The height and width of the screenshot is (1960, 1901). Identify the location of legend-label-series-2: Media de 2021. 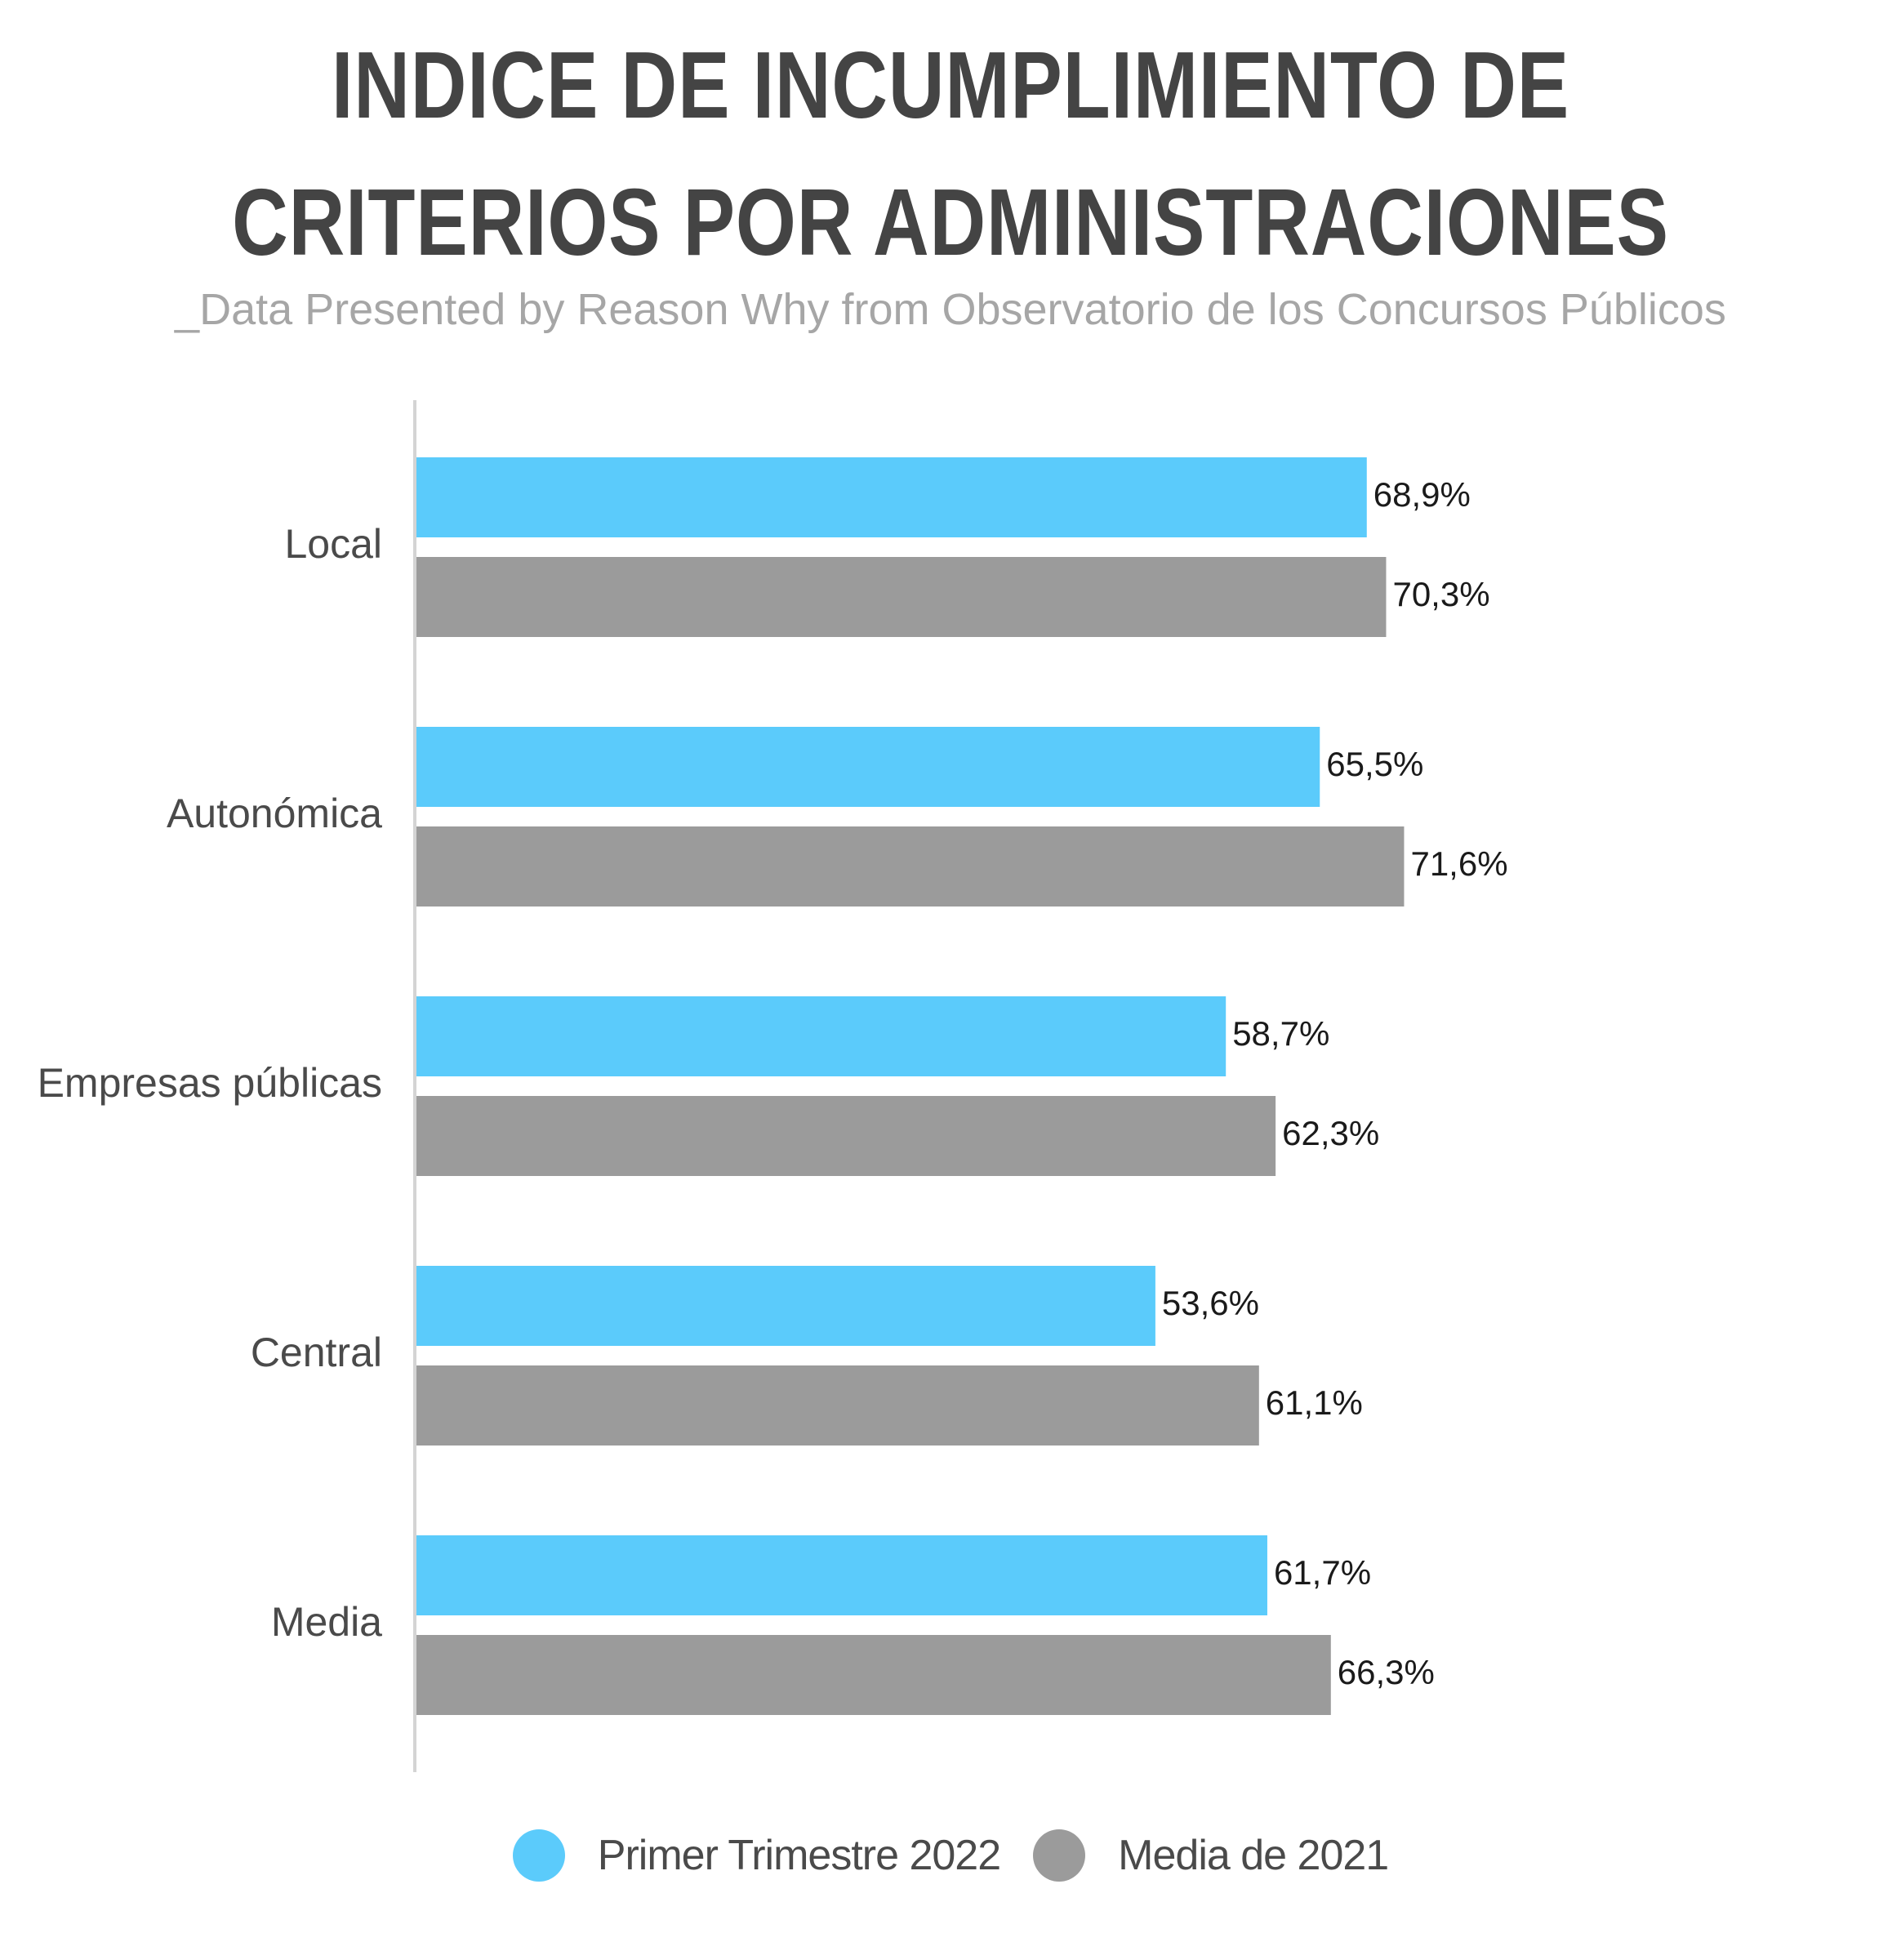
(1253, 1855).